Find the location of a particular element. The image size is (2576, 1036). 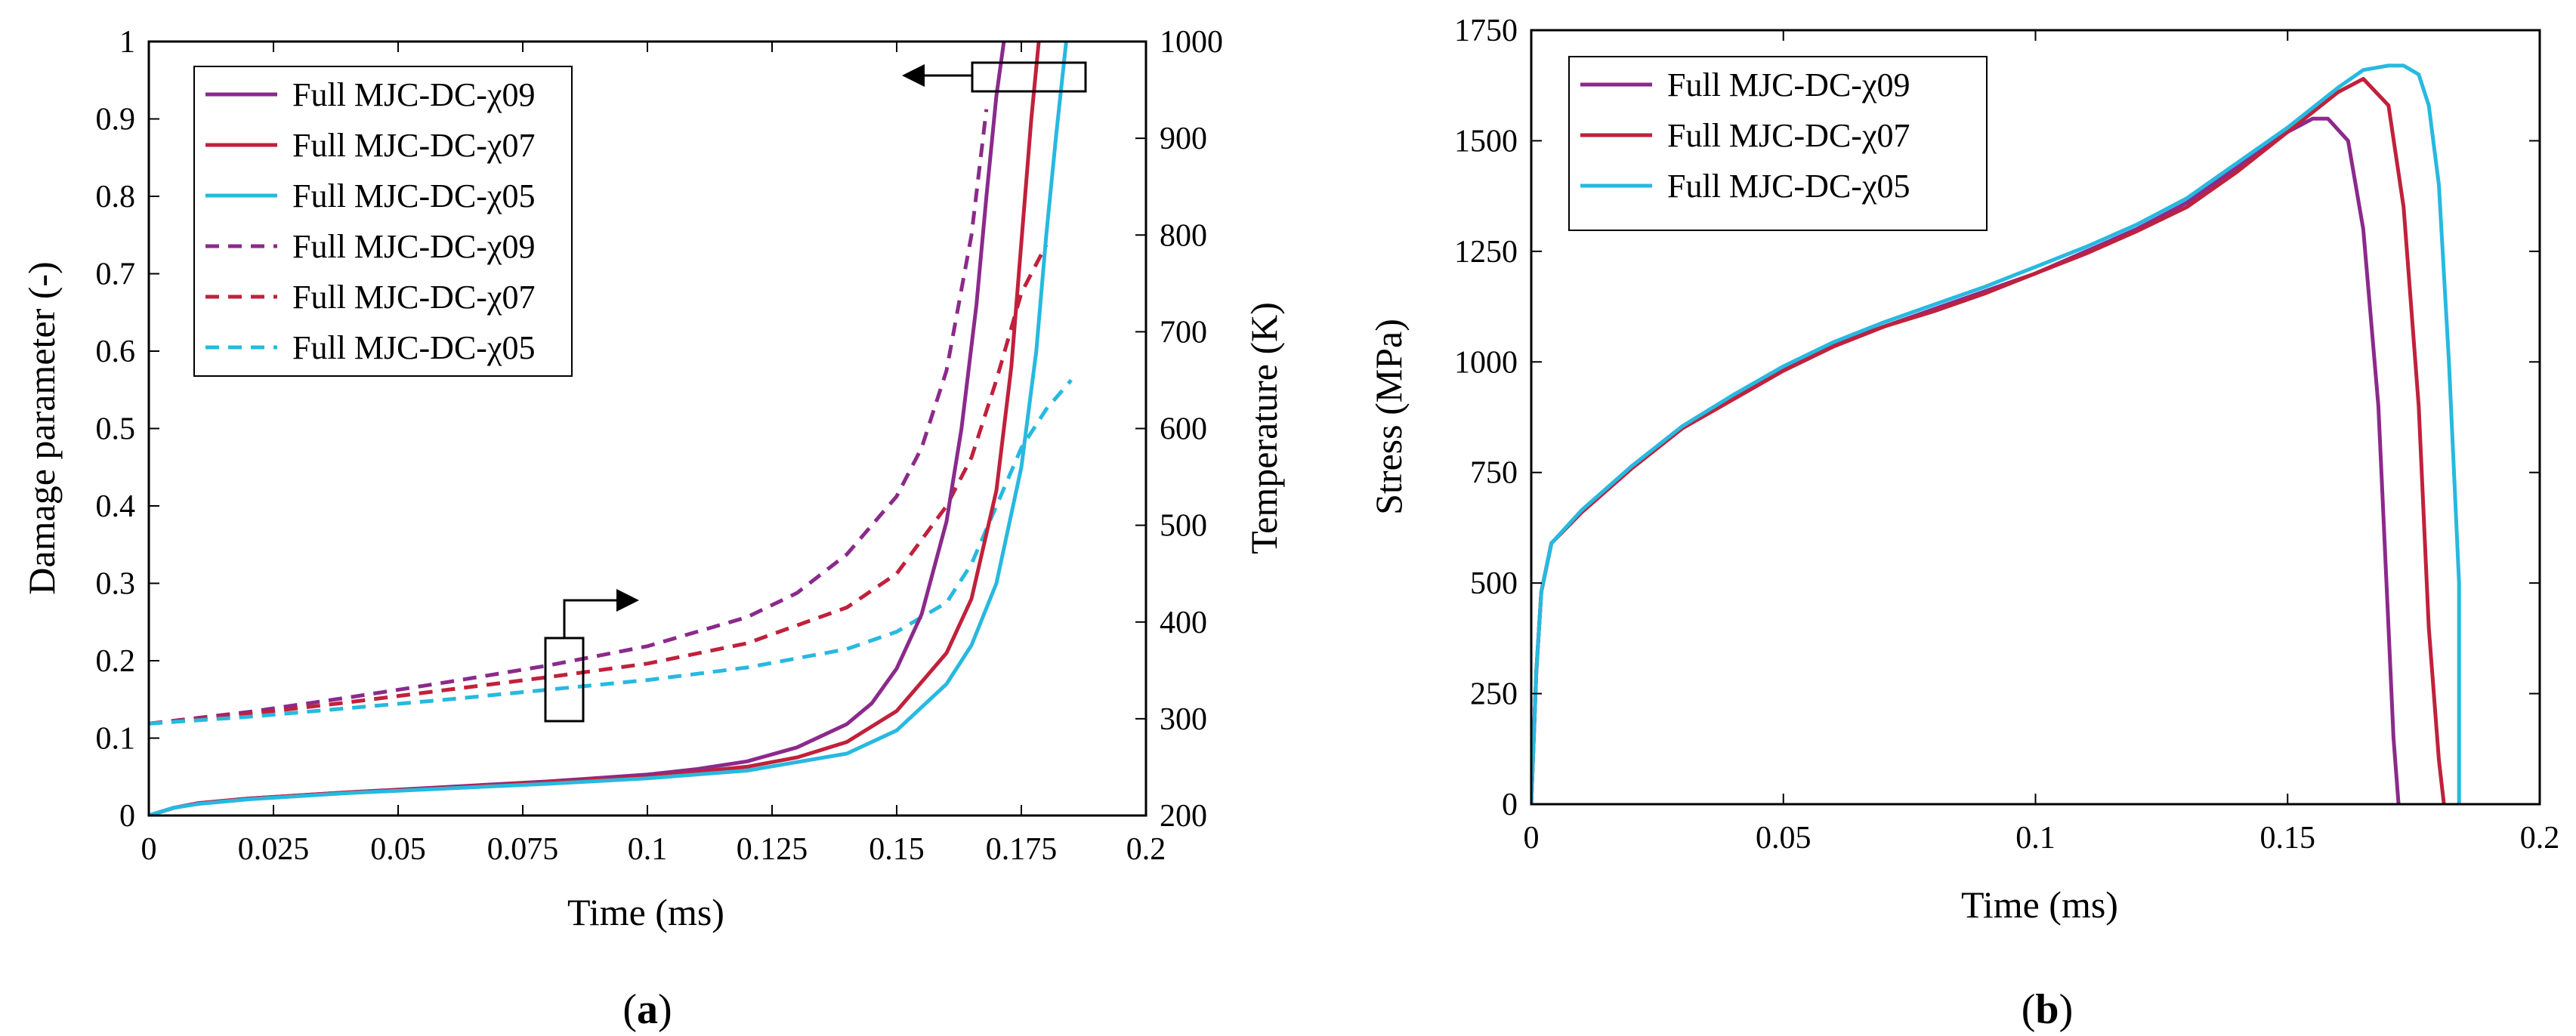

y-tick-label: 500 is located at coordinates (1494, 583).